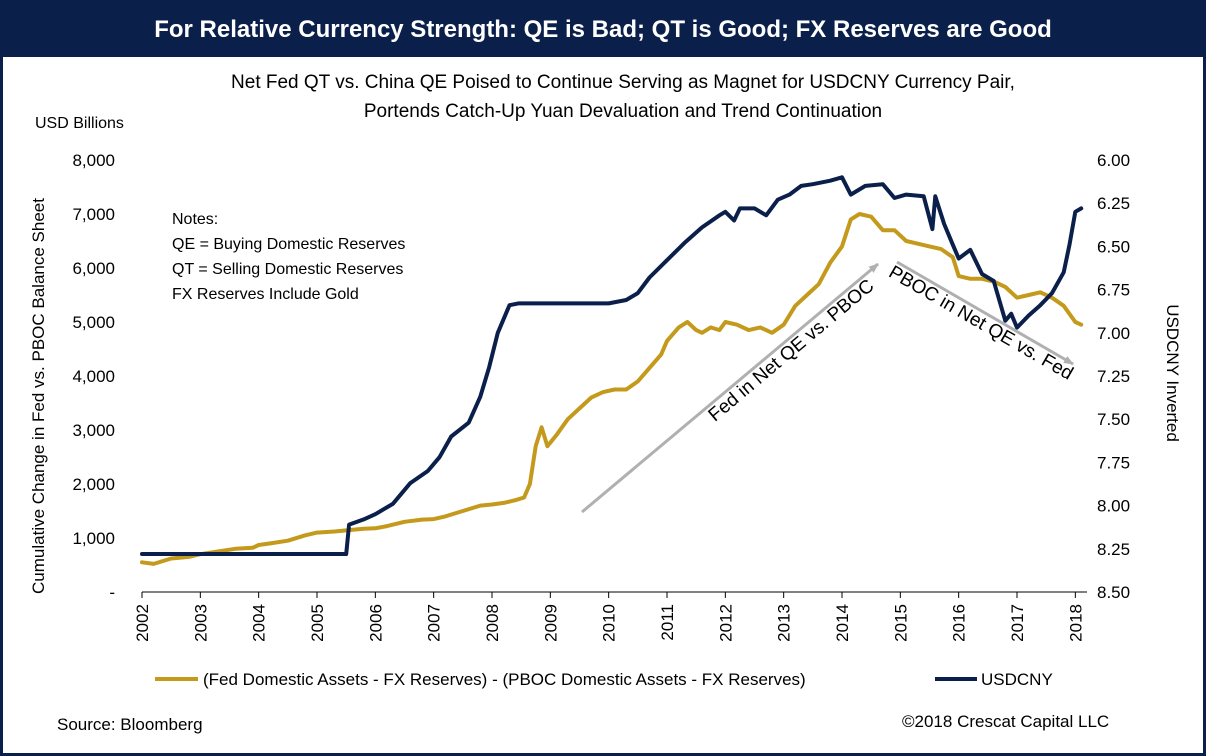 This screenshot has width=1206, height=756. Describe the element at coordinates (289, 244) in the screenshot. I see `notes-line-qe: QE = Buying Domestic Reserves` at that location.